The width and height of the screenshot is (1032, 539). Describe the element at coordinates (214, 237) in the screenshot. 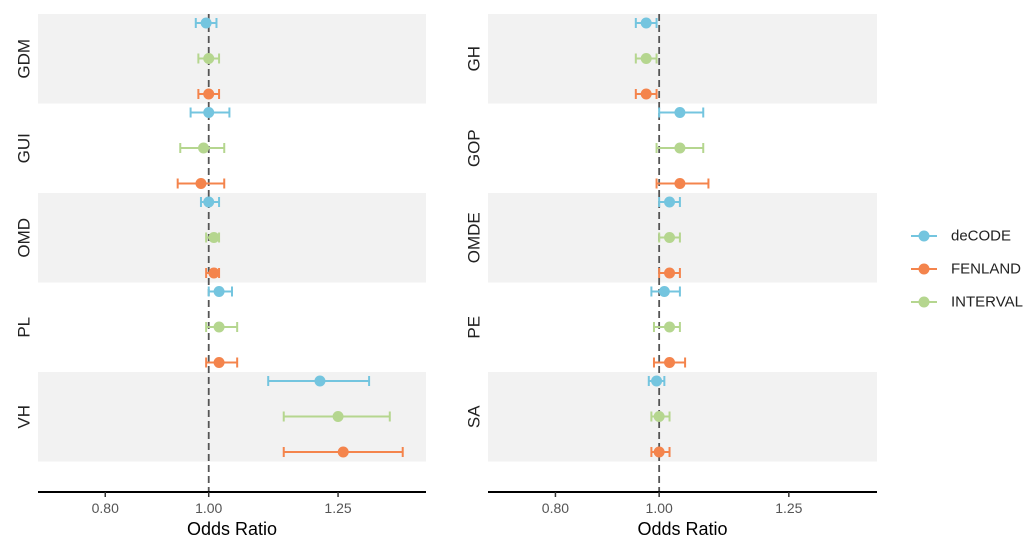

I see `omd-interval-point` at that location.